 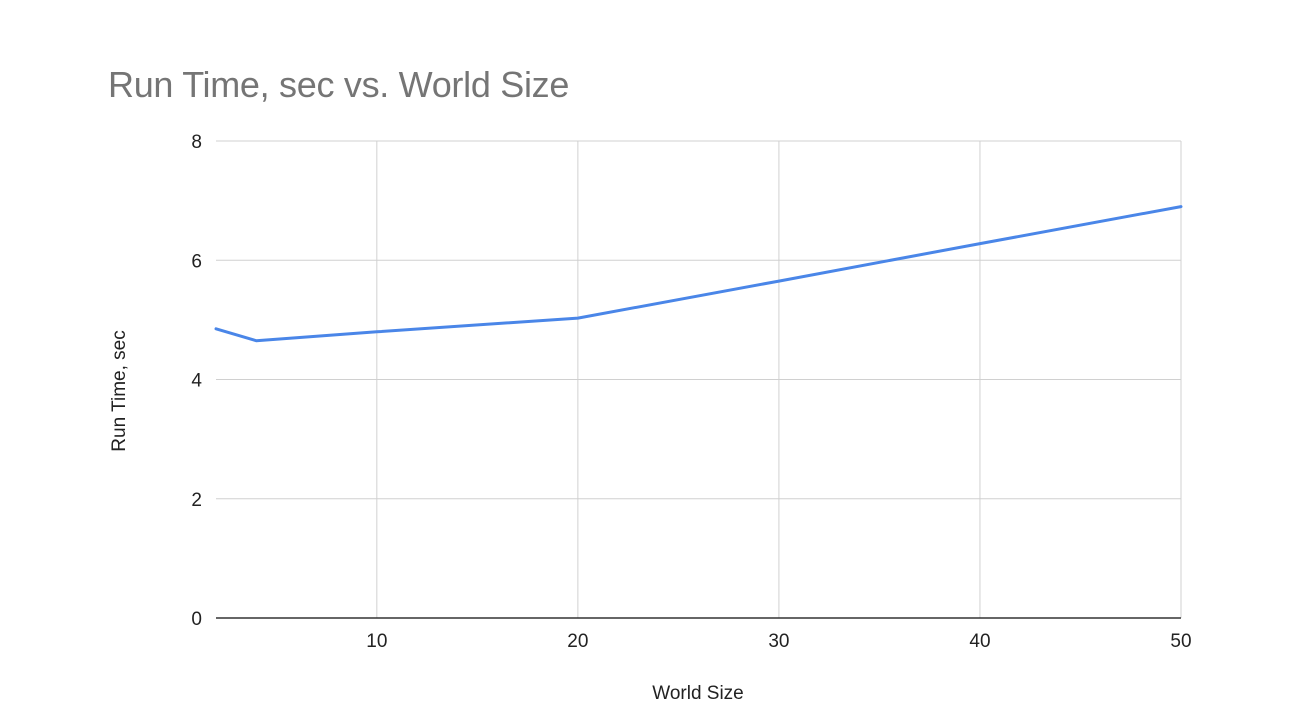 I want to click on y-tick-label: 4, so click(x=196, y=381).